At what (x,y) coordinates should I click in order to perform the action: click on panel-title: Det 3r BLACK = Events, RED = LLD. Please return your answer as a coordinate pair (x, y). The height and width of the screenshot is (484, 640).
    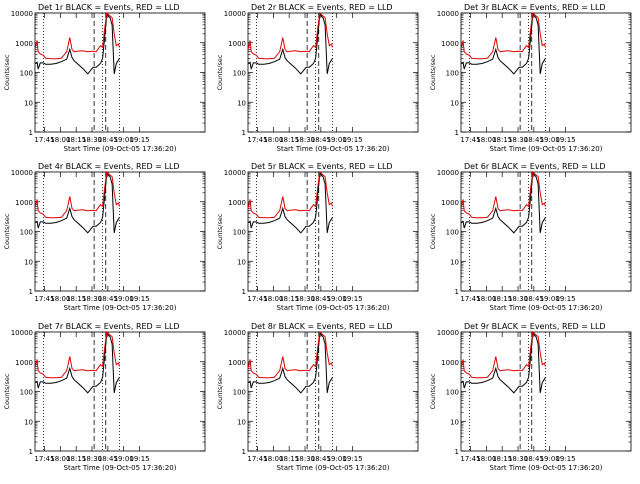
    Looking at the image, I should click on (535, 7).